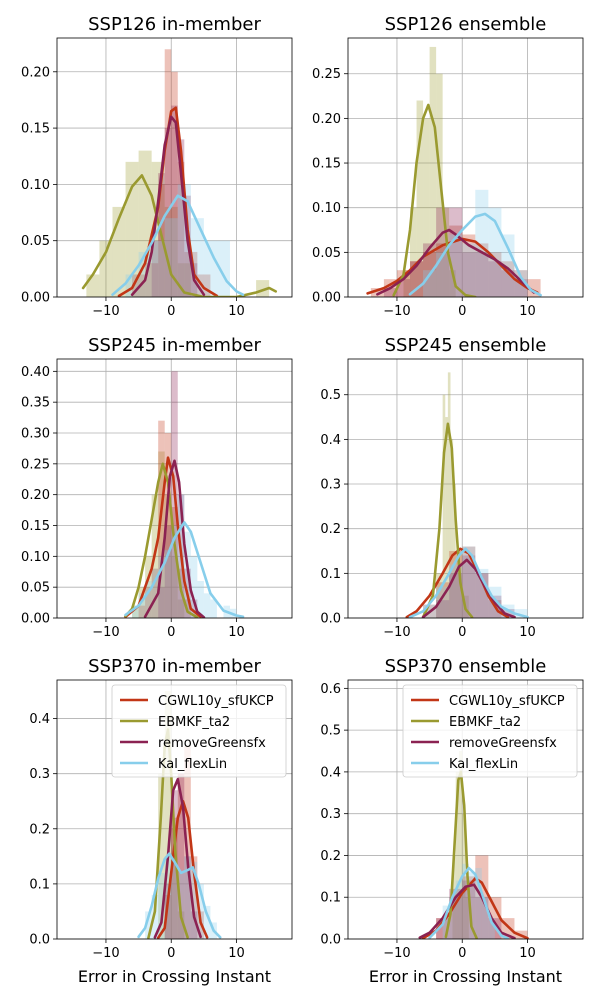 The image size is (600, 1000). What do you see at coordinates (35, 372) in the screenshot?
I see `y-tick-label: 0.40` at bounding box center [35, 372].